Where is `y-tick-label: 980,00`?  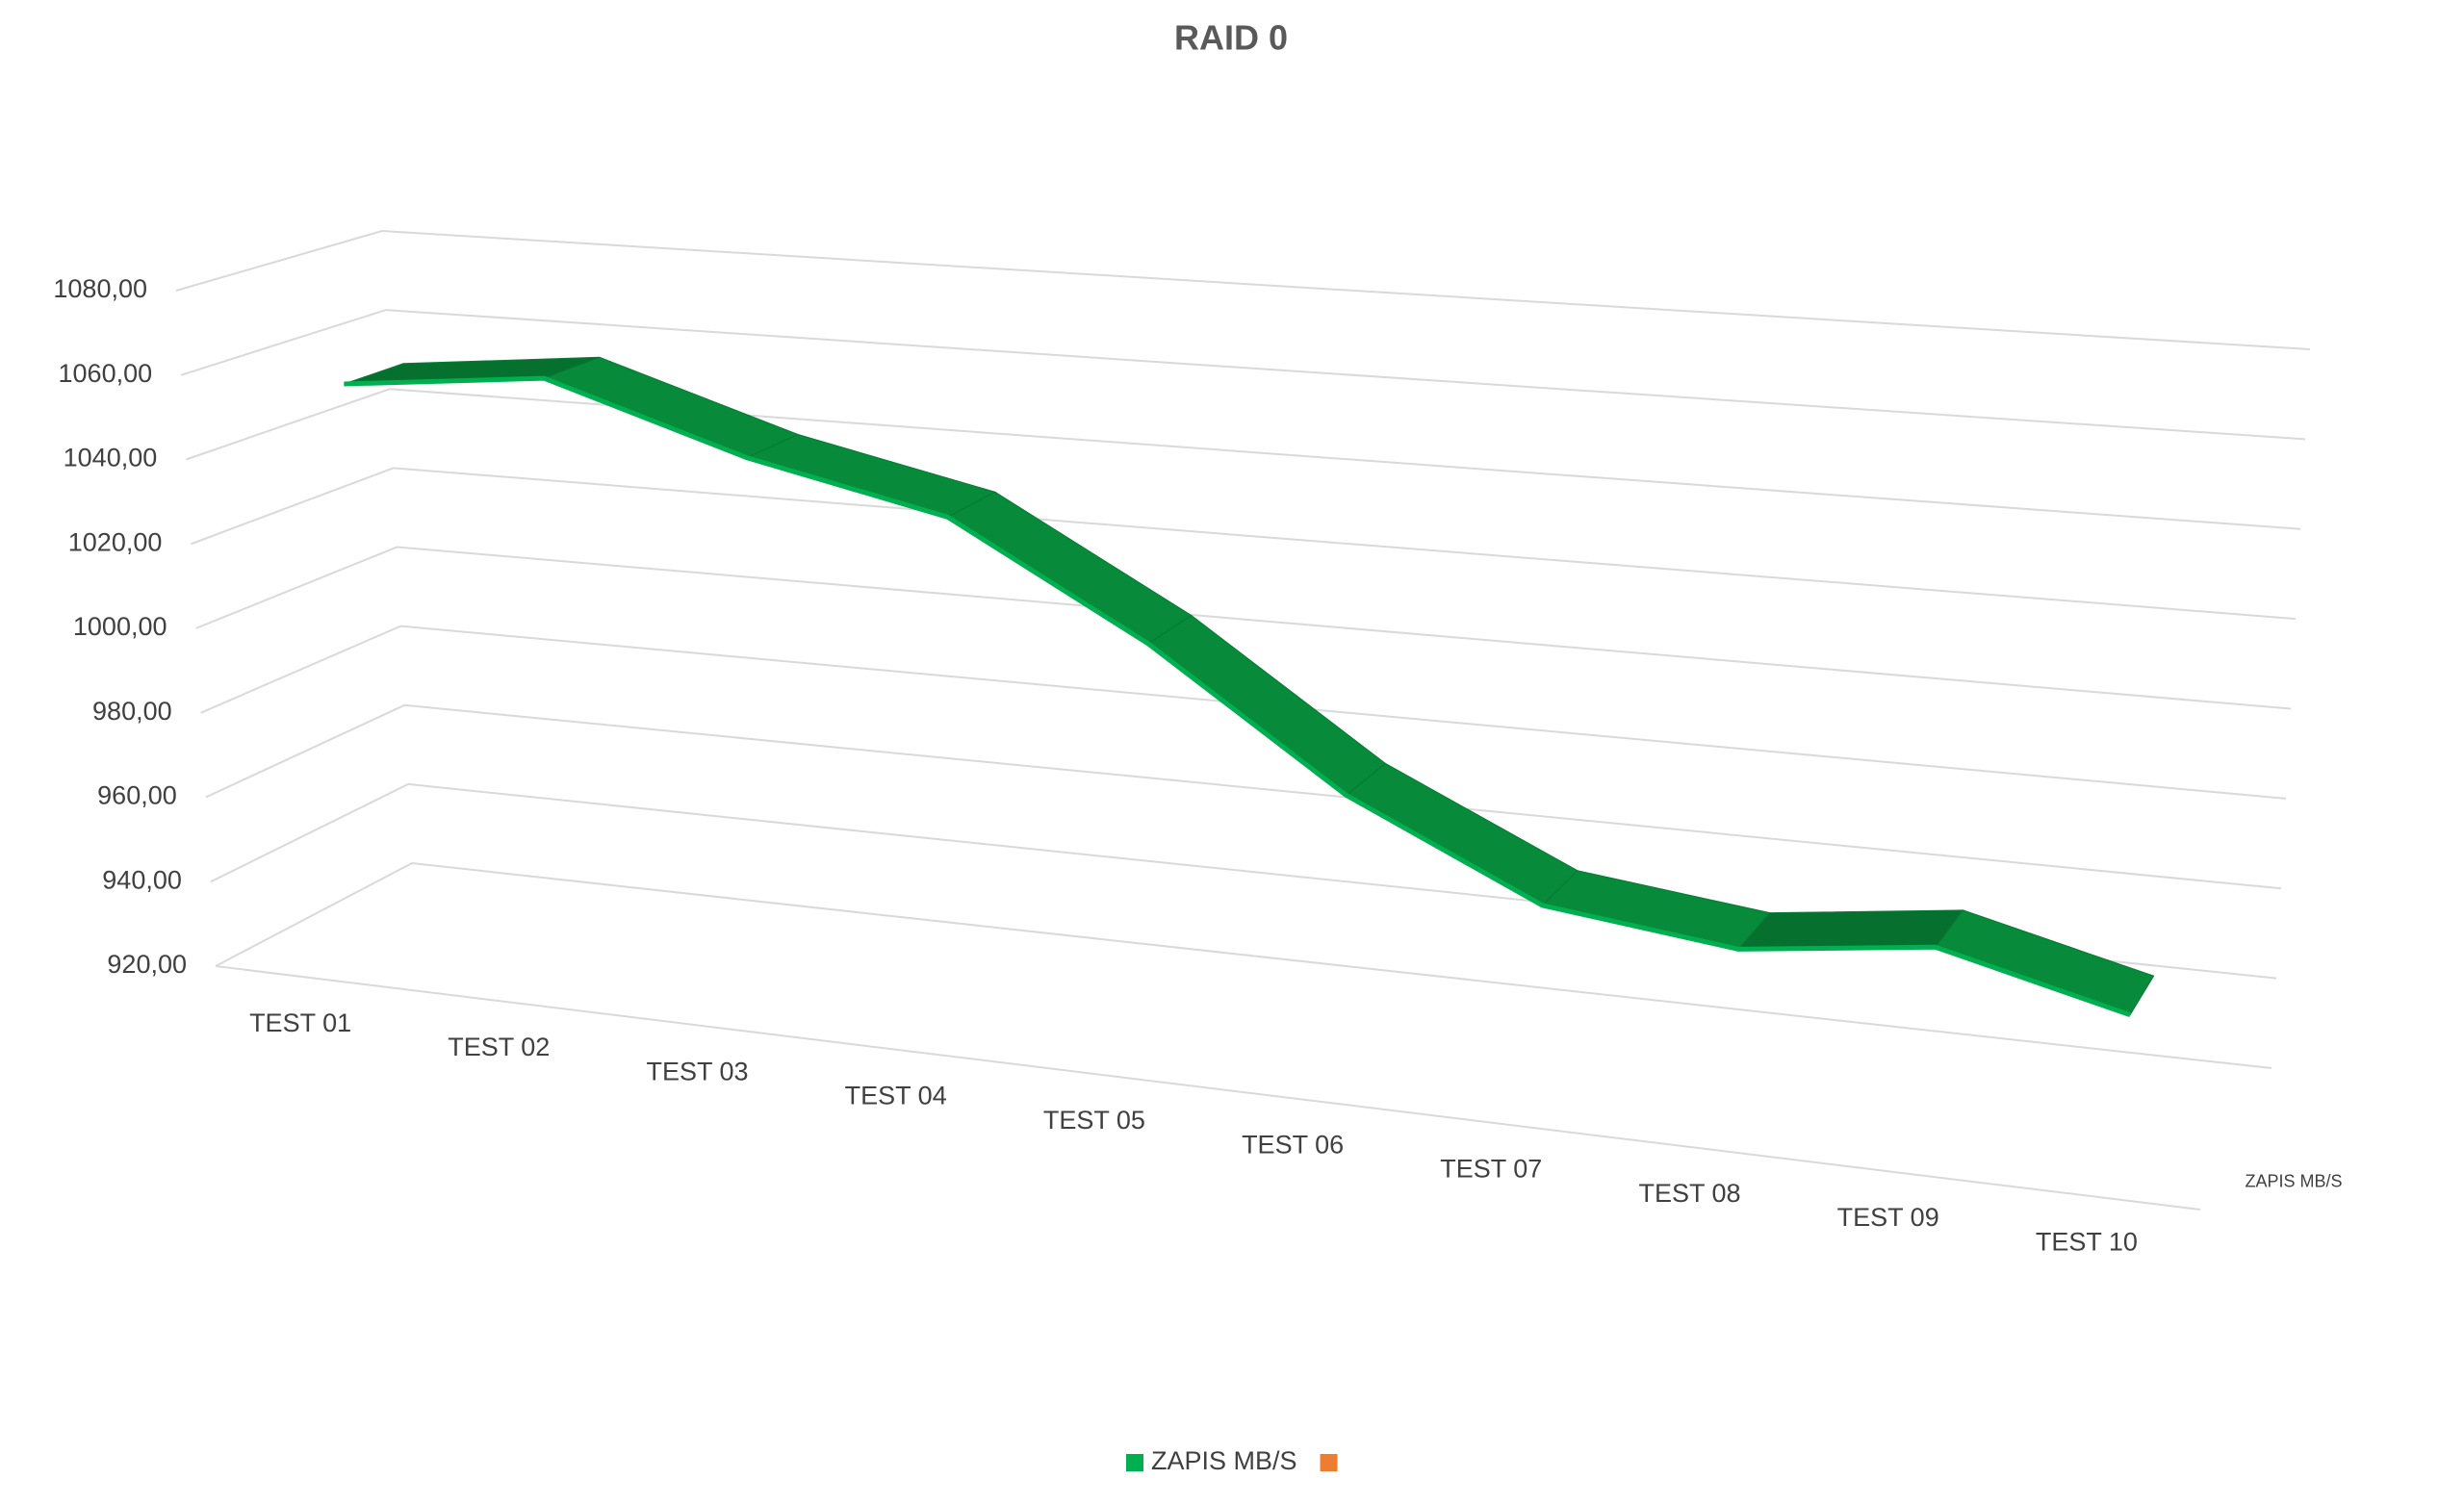 y-tick-label: 980,00 is located at coordinates (132, 711).